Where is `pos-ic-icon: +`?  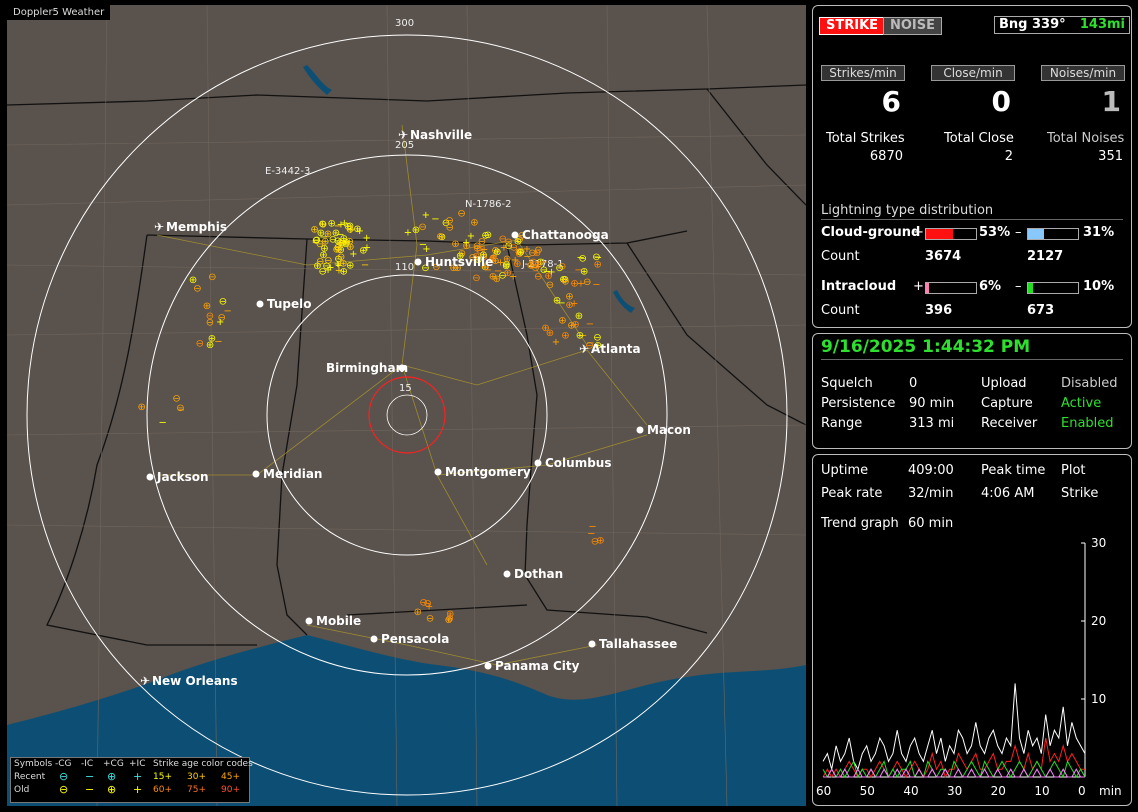
pos-ic-icon: + is located at coordinates (138, 776).